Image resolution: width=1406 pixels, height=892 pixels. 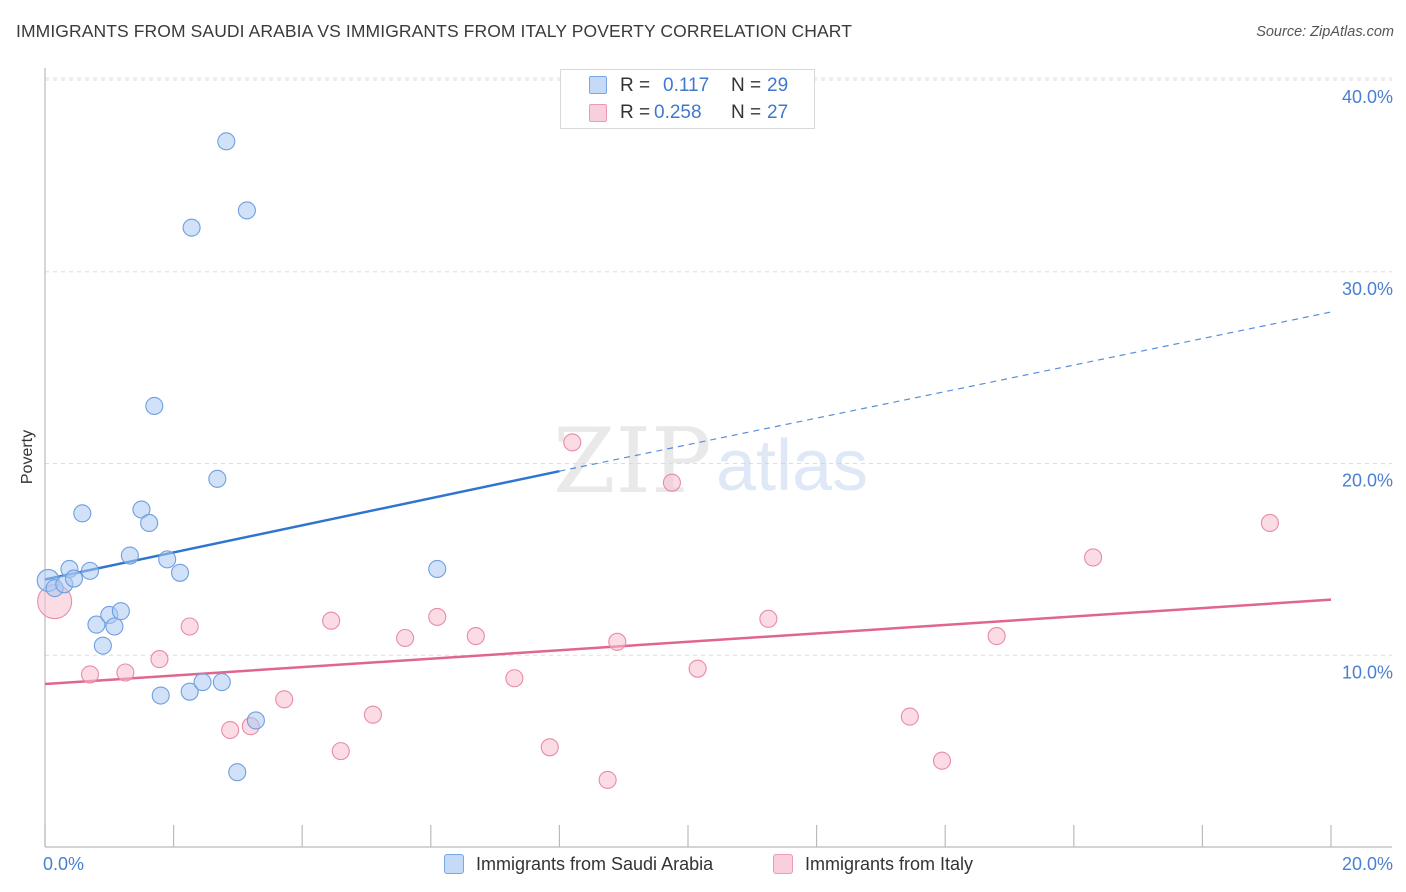 I want to click on watermark-zip: ZIP, so click(x=632, y=461).